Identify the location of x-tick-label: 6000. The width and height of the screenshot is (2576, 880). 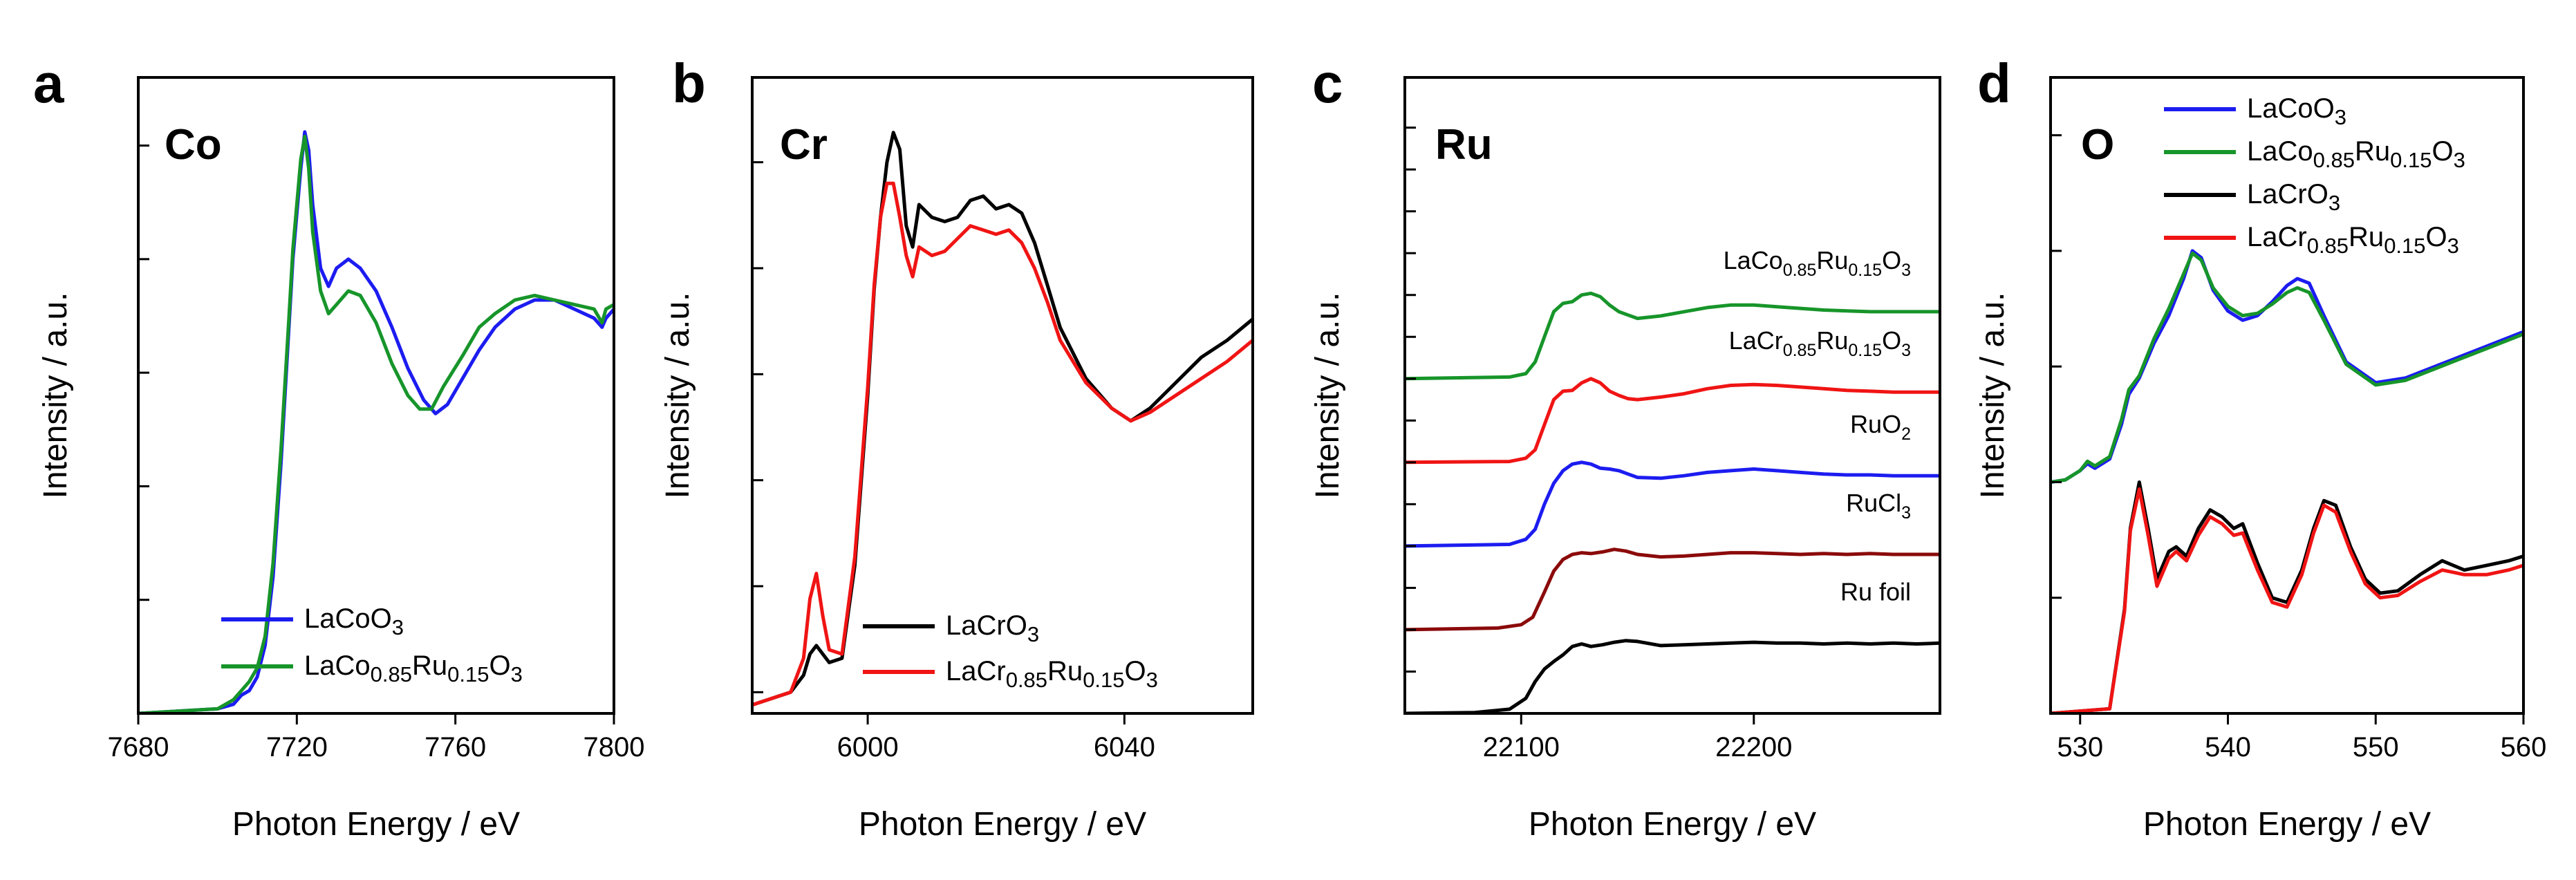
(868, 747).